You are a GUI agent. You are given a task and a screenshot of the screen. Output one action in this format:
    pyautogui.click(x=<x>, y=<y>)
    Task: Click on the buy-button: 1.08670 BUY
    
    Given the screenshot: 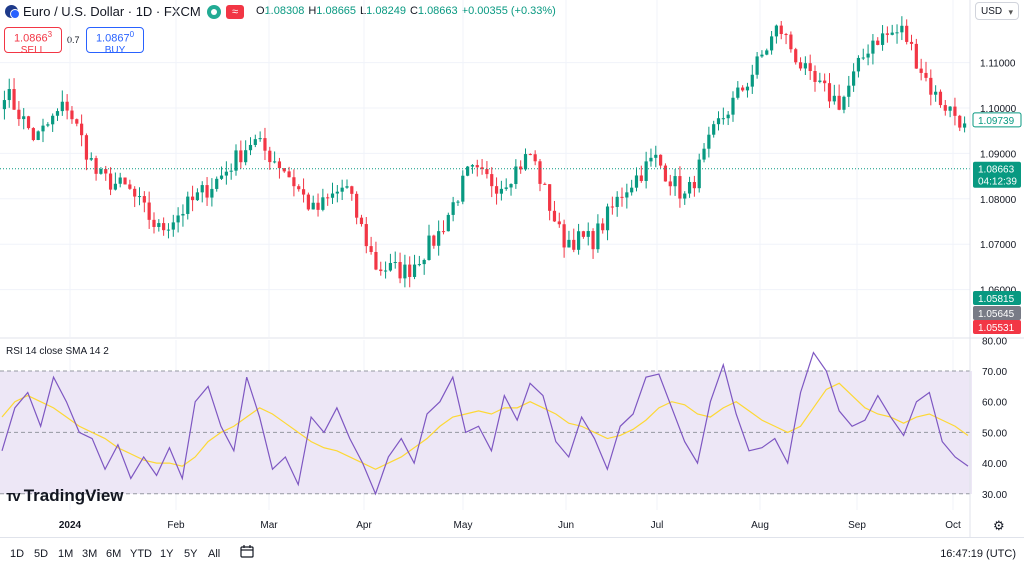 What is the action you would take?
    pyautogui.click(x=115, y=41)
    